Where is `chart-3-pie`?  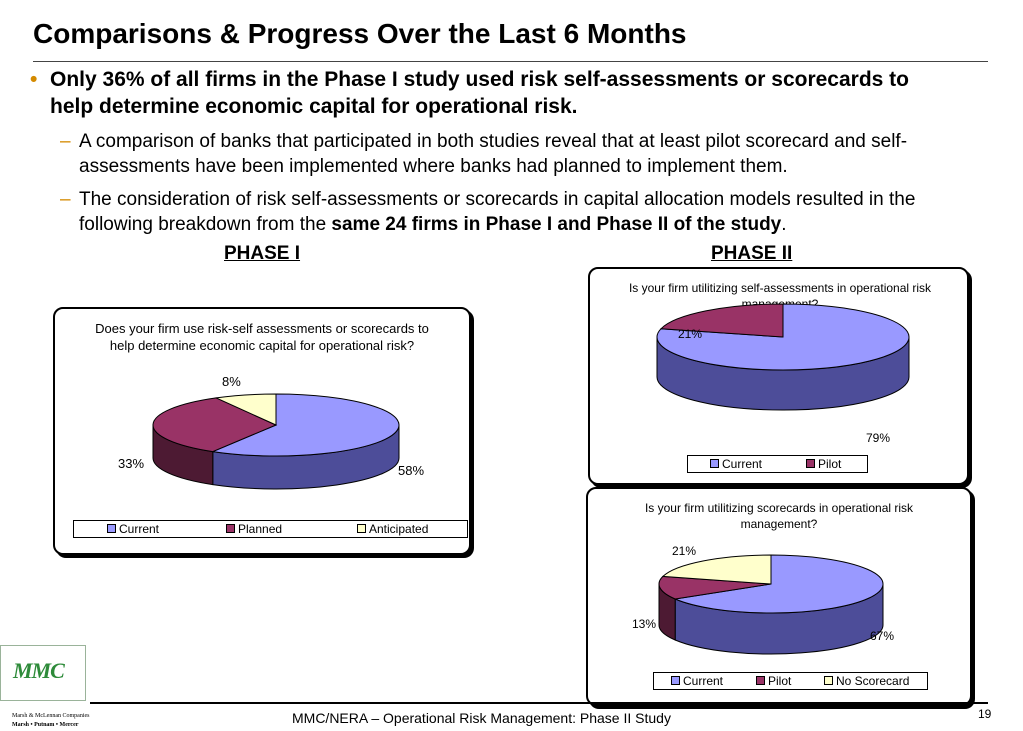
chart-3-pie is located at coordinates (771, 604).